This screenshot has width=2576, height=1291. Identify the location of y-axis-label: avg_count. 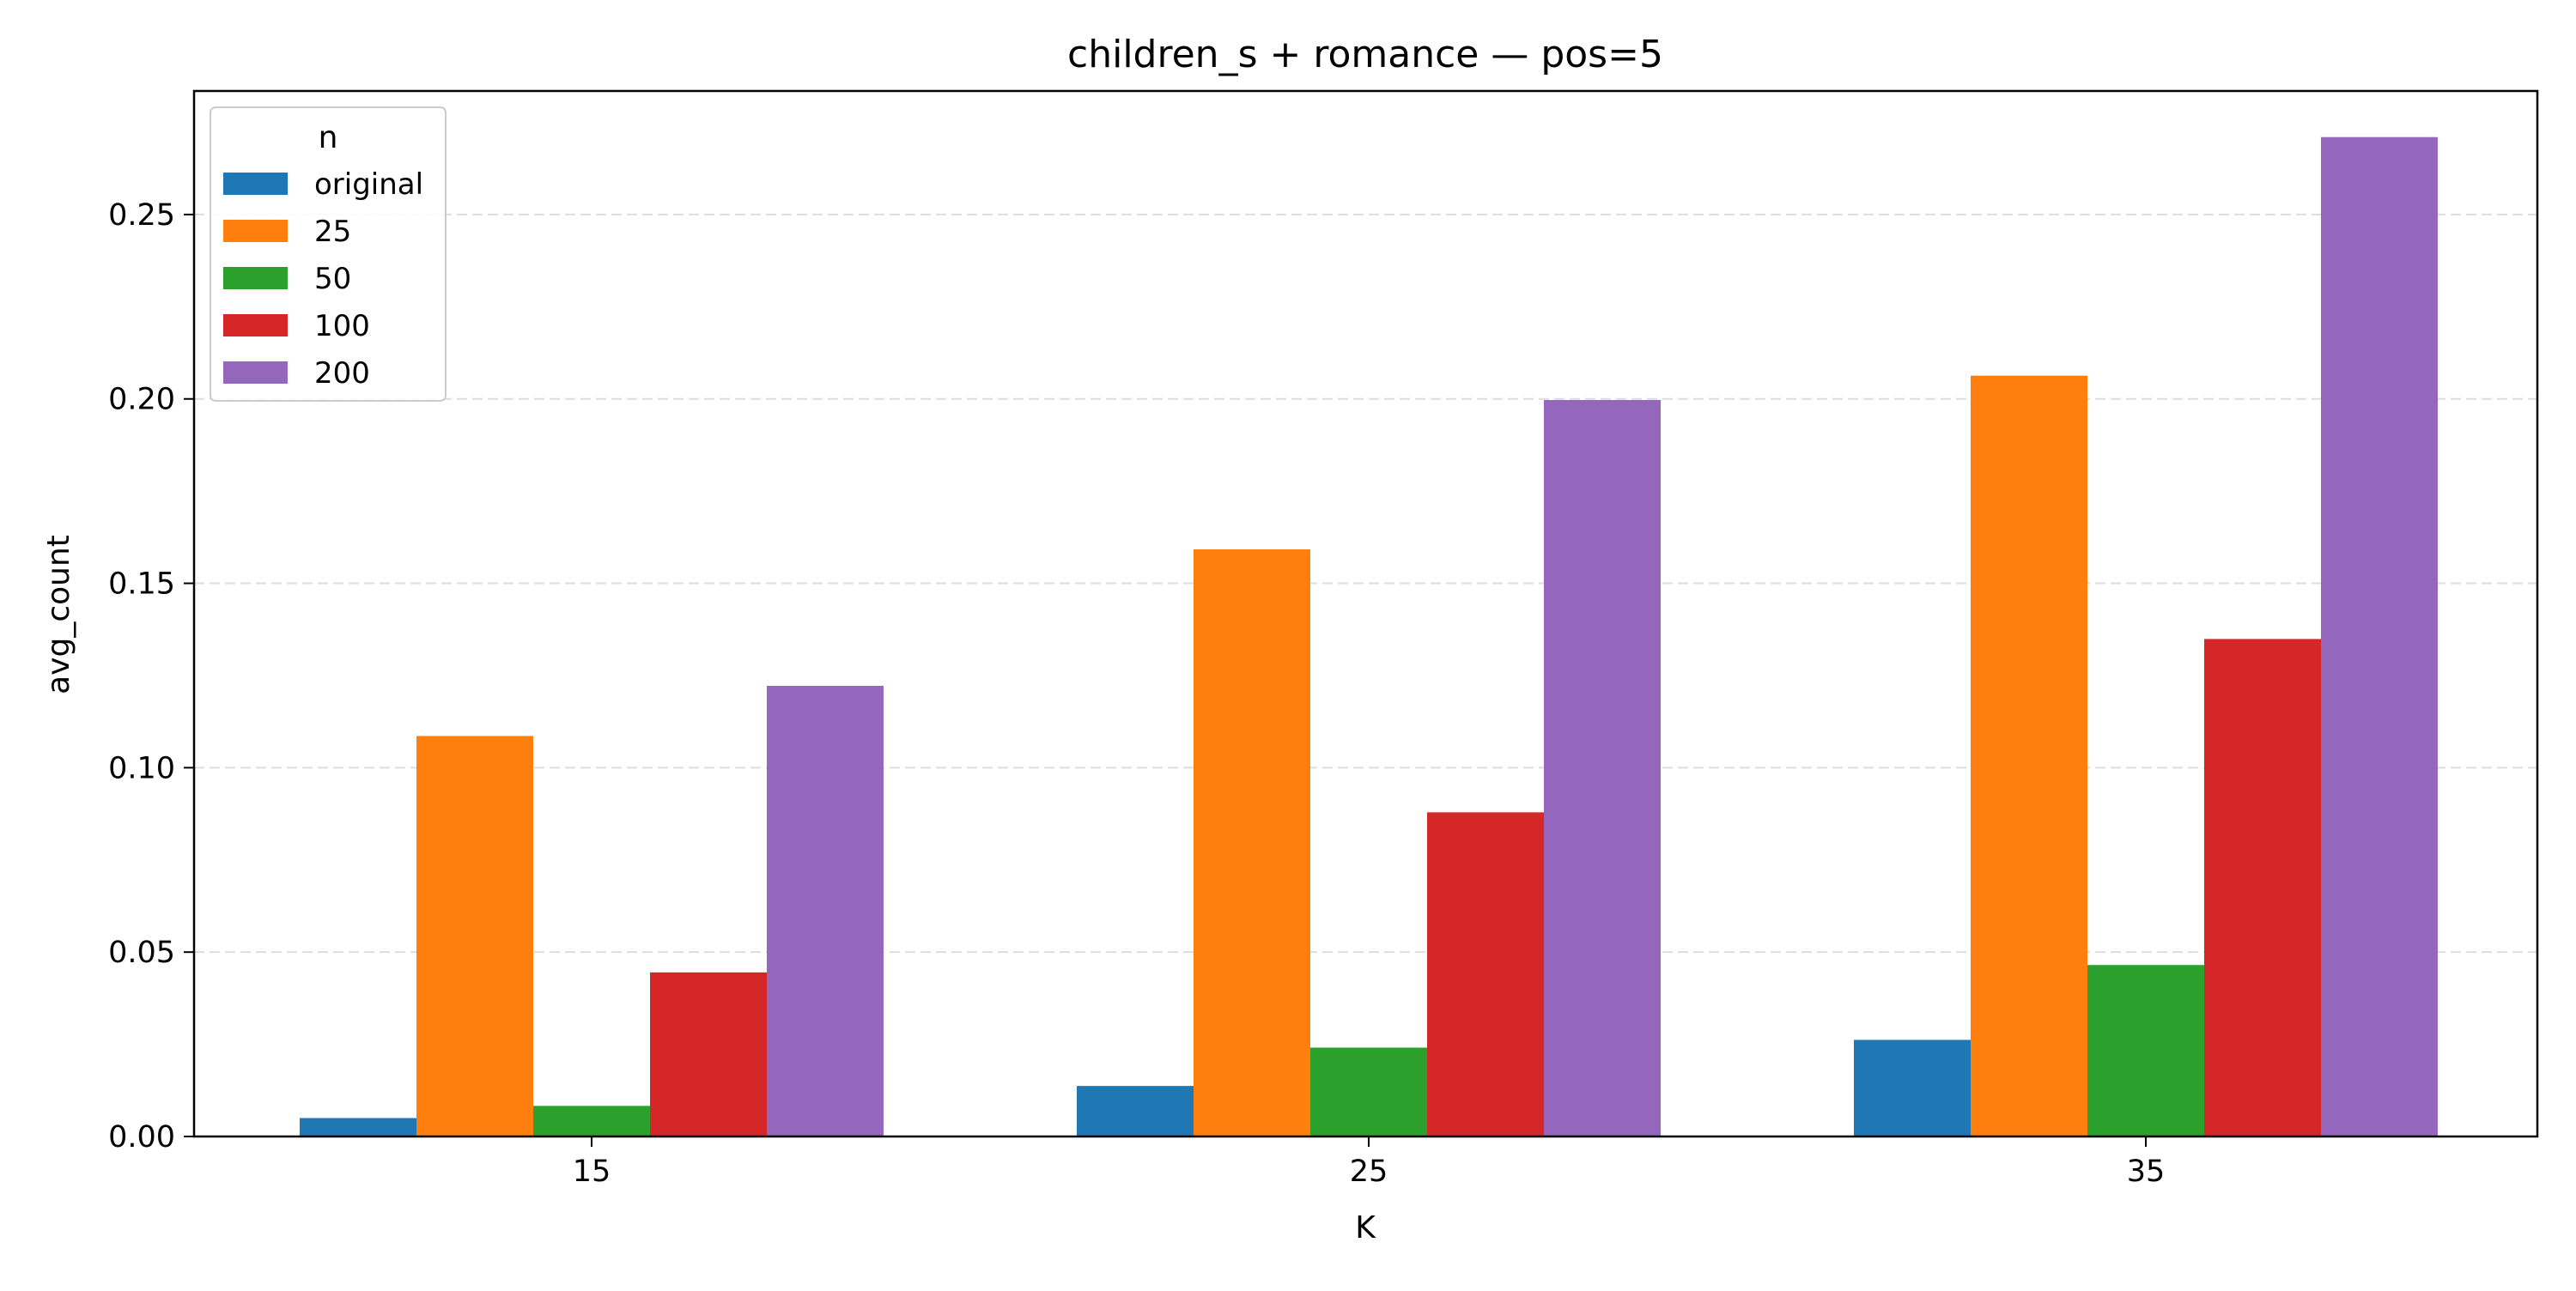
(59, 614).